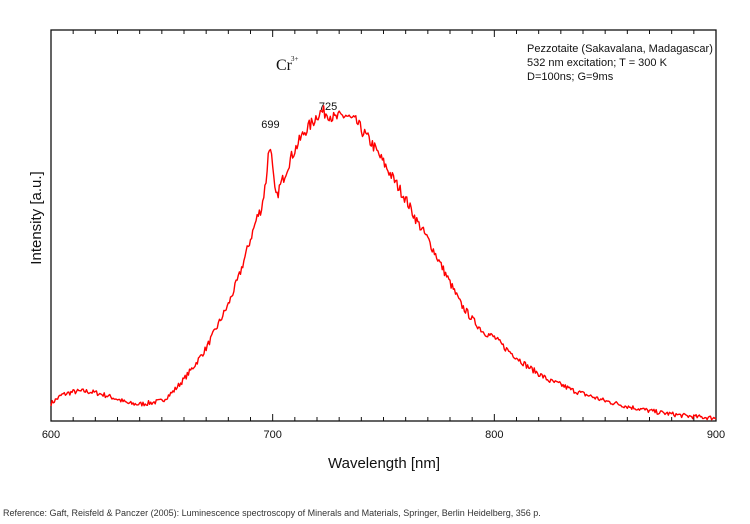 This screenshot has width=750, height=524. What do you see at coordinates (383, 435) in the screenshot?
I see `x-axis-tick-labels: 600 700 800 900` at bounding box center [383, 435].